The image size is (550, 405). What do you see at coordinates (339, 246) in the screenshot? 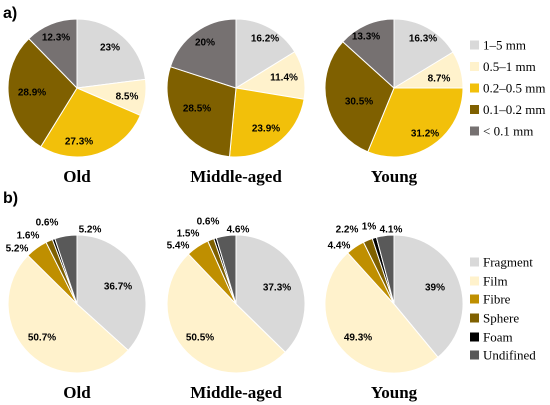
I see `data-label-fibre: 4.4%` at bounding box center [339, 246].